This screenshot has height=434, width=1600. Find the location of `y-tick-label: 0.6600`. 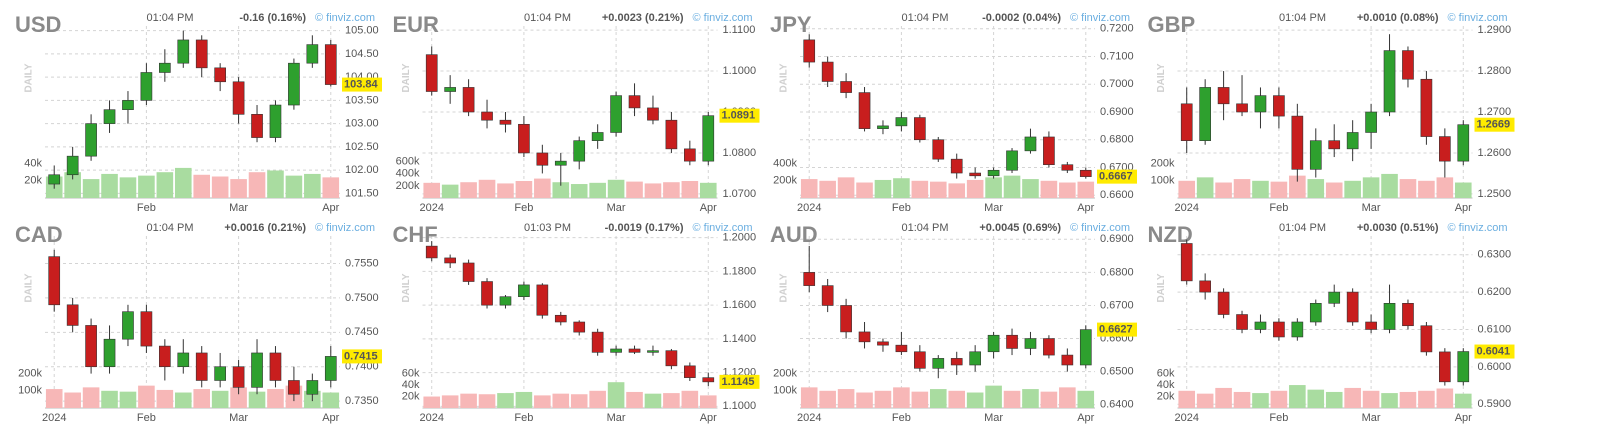

y-tick-label: 0.6600 is located at coordinates (1117, 195).